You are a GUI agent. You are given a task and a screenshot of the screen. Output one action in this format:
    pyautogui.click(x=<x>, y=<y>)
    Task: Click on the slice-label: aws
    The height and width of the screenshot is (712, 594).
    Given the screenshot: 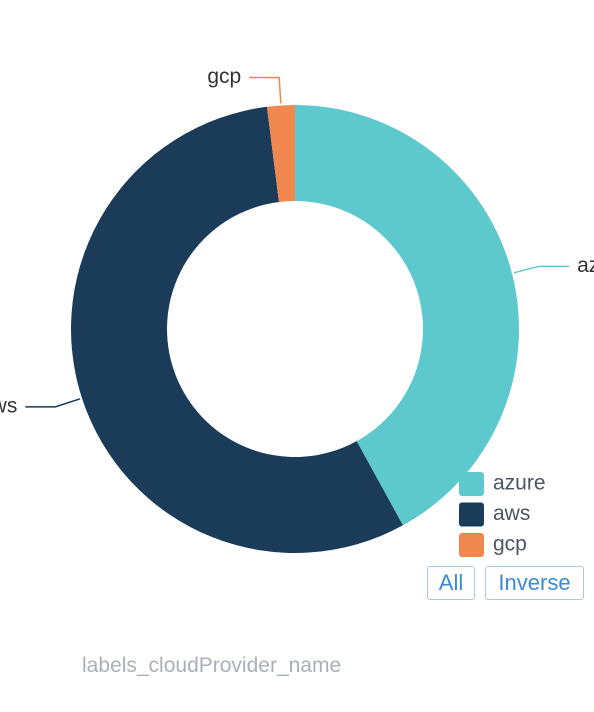 What is the action you would take?
    pyautogui.click(x=8, y=405)
    